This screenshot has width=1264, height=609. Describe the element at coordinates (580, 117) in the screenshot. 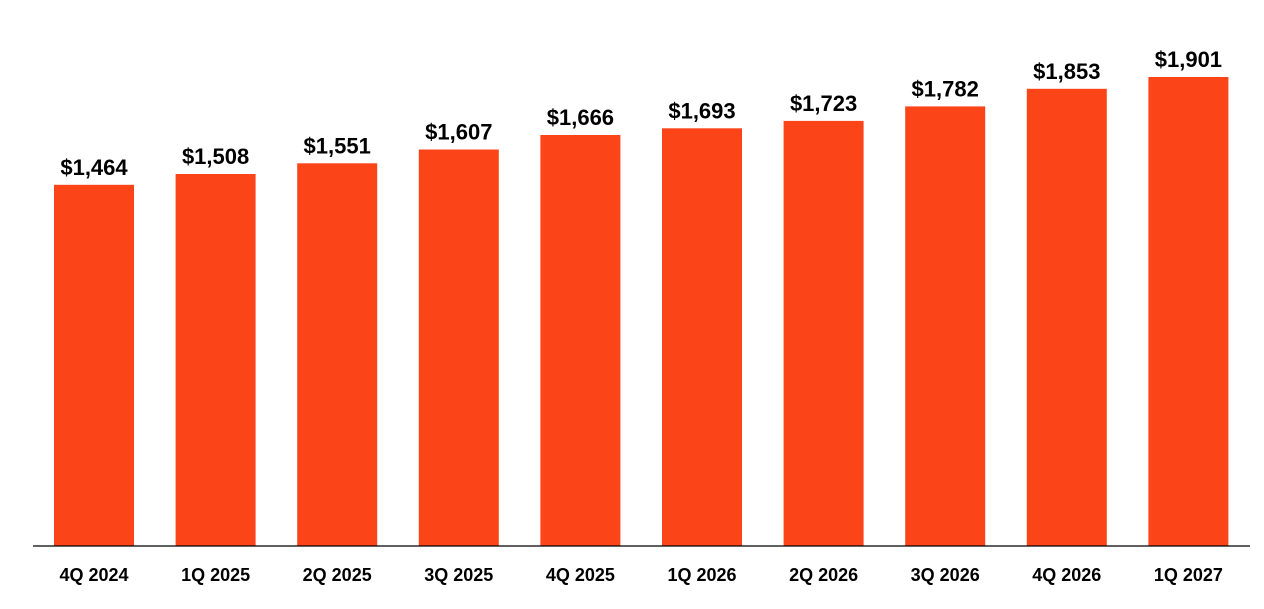

I see `data-label-4q-2025: $1,666` at that location.